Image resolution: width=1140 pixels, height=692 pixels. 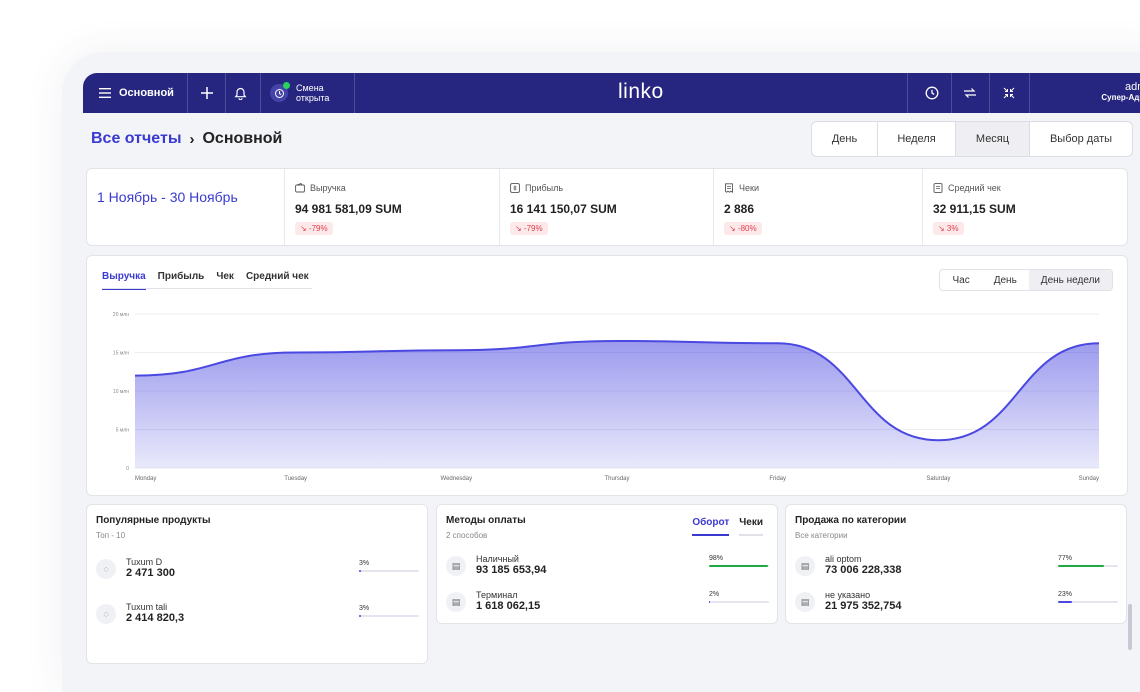 What do you see at coordinates (751, 526) in the screenshot?
I see `tab-receipts: Чеки` at bounding box center [751, 526].